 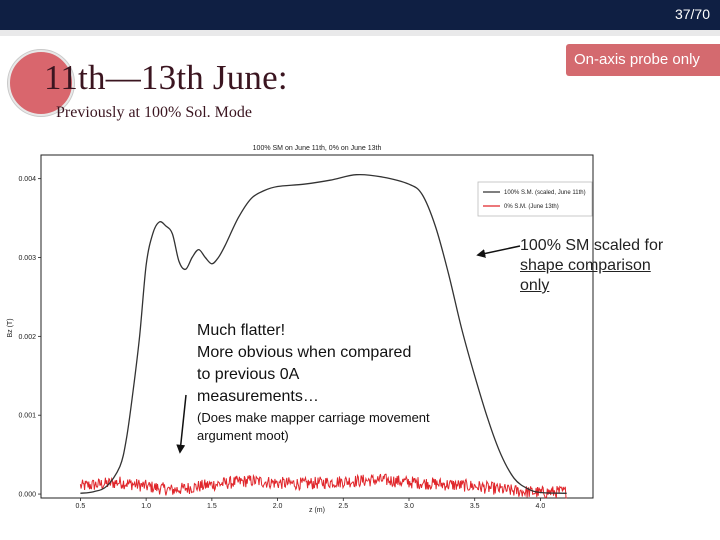 What do you see at coordinates (475, 506) in the screenshot?
I see `x-tick-label: 3.5` at bounding box center [475, 506].